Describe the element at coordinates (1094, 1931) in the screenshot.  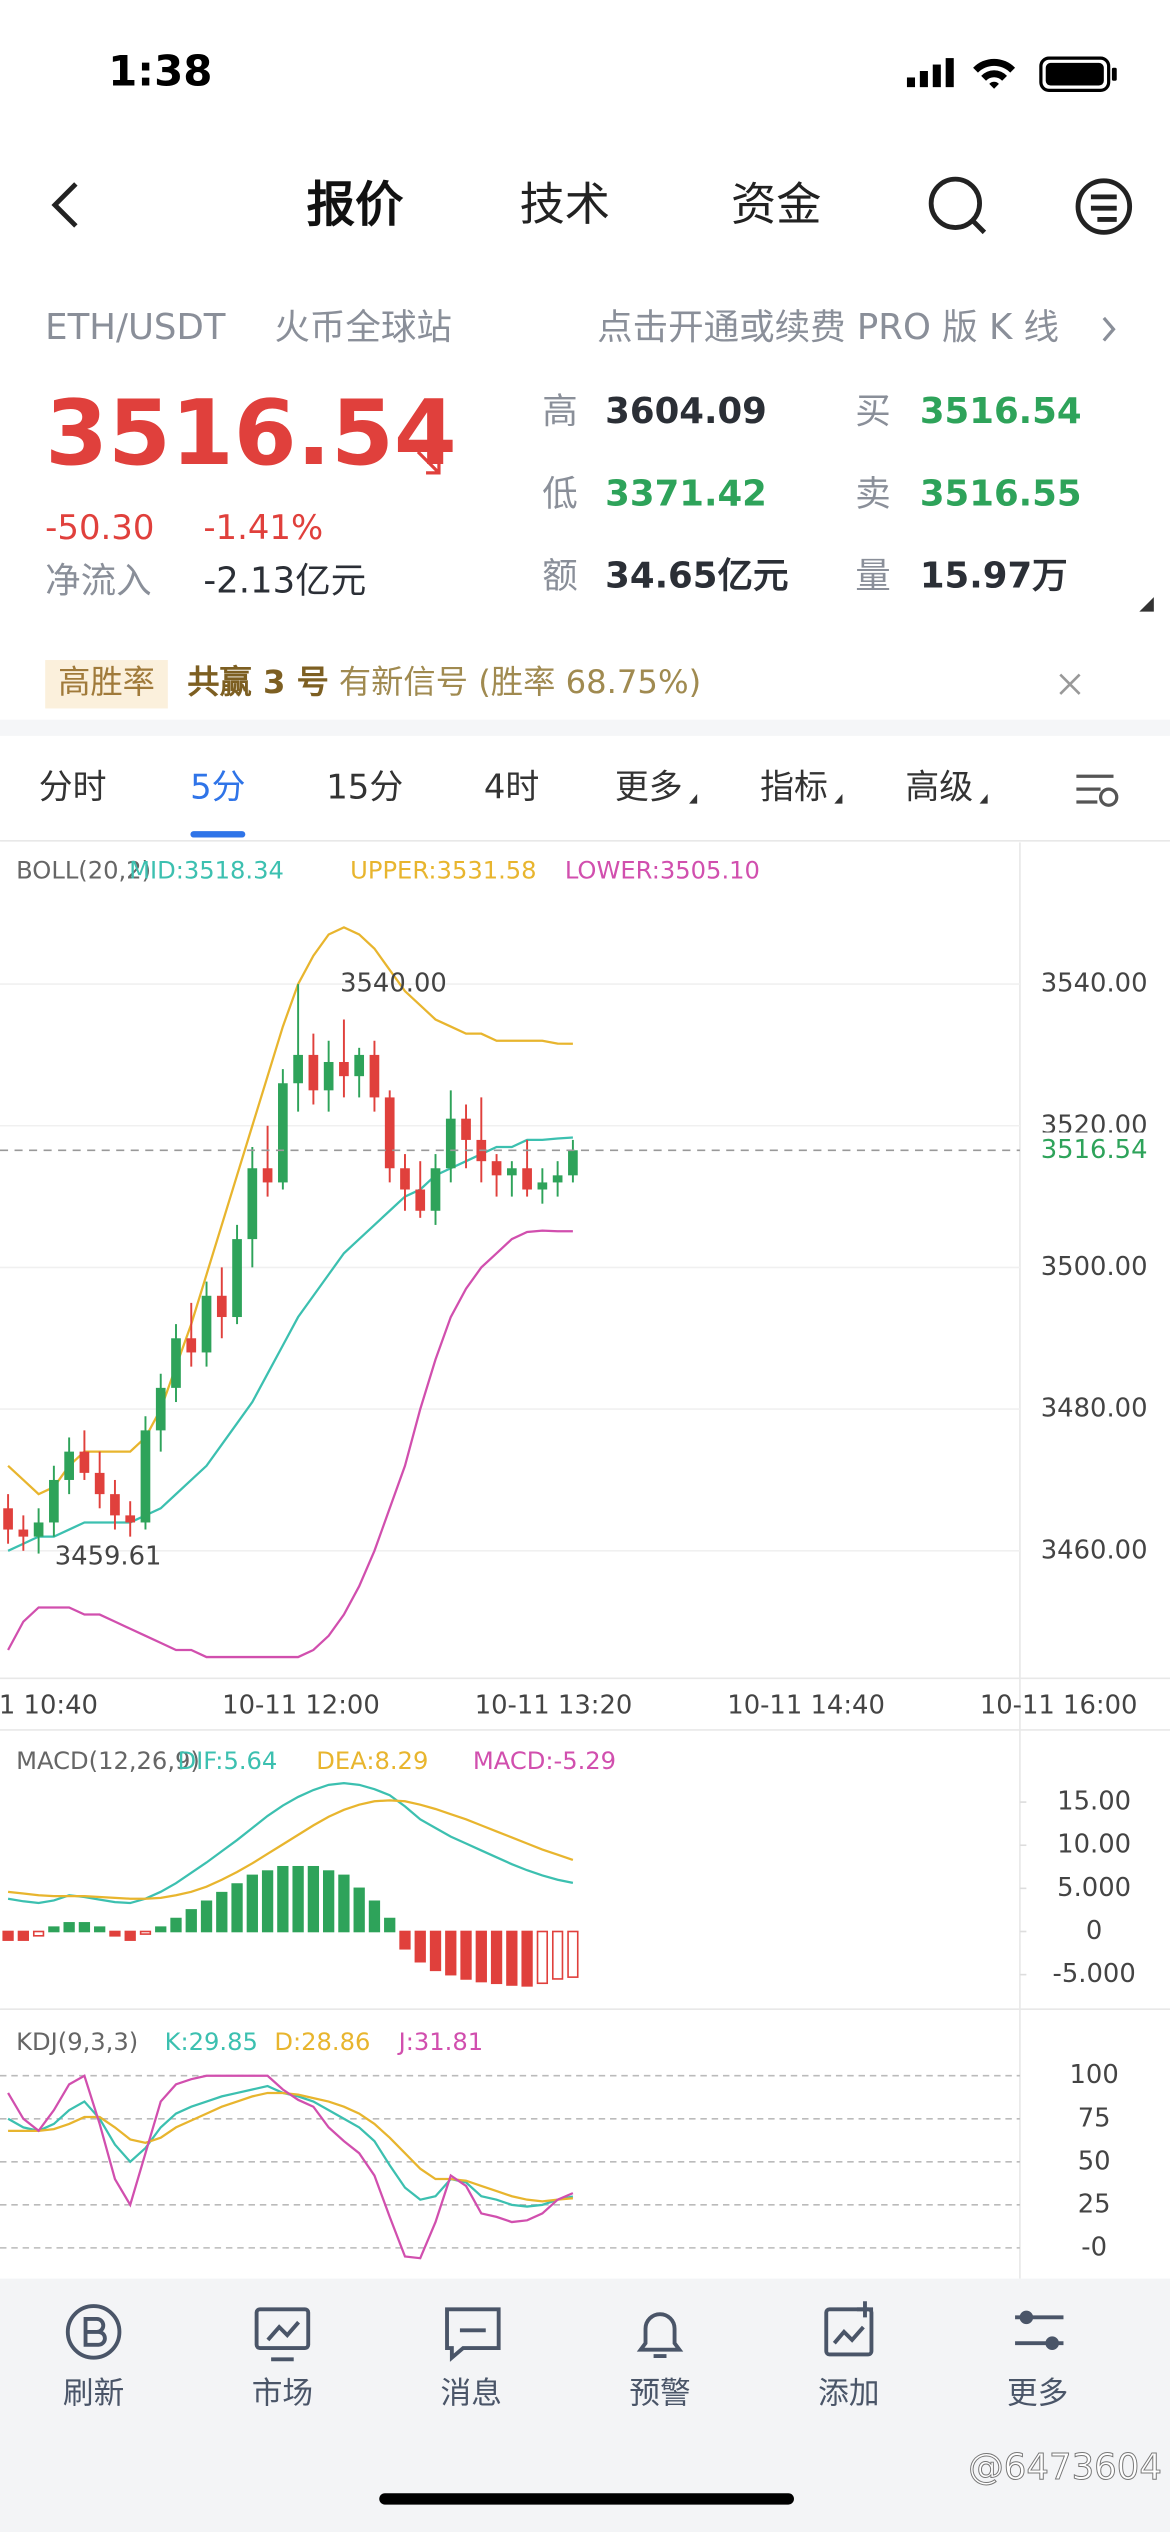
I see `y-tick-label: 0` at that location.